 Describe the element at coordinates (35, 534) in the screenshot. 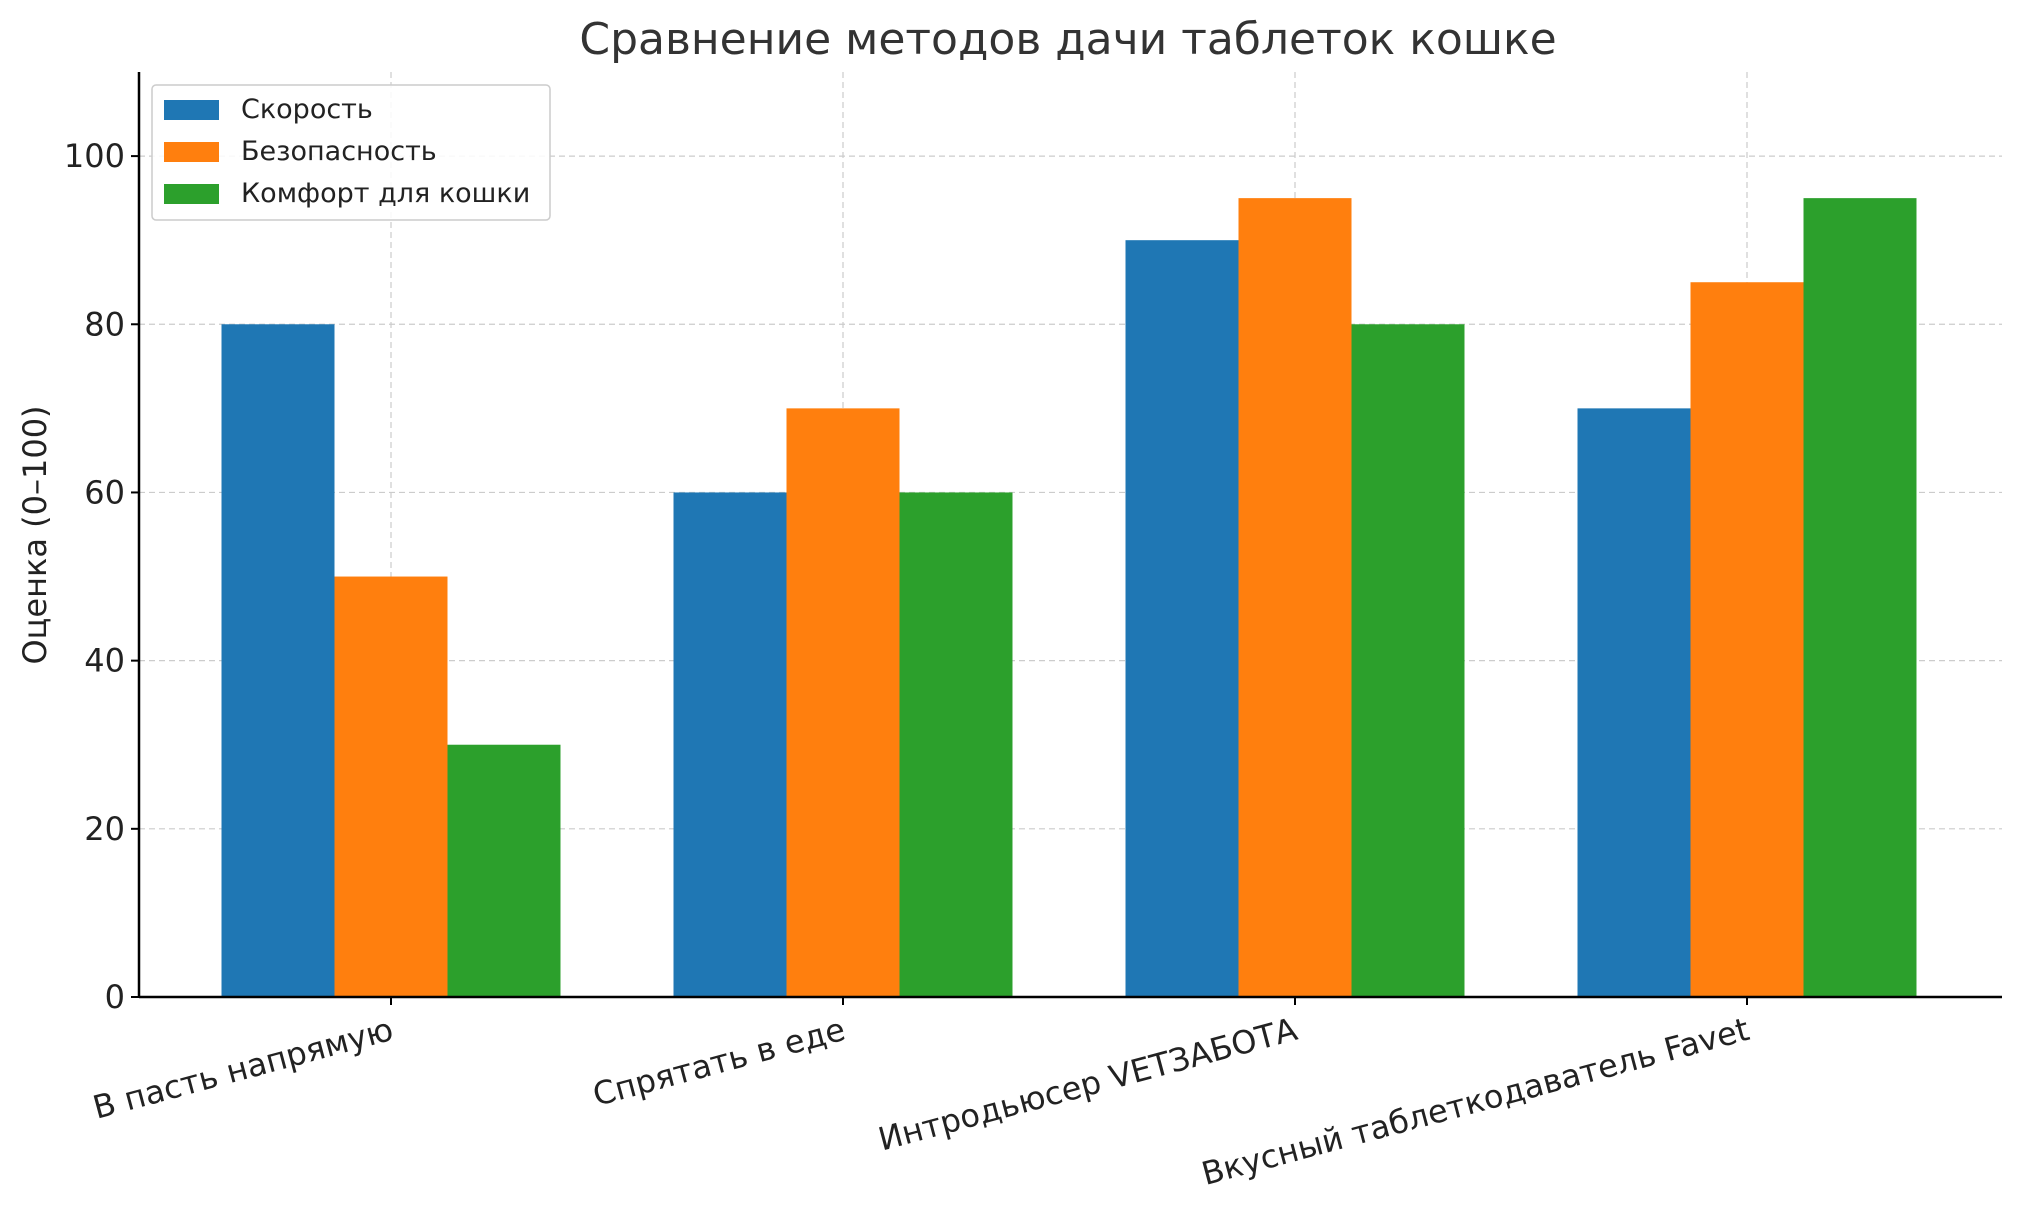

I see `y-axis-label: Оценка (0–100)` at that location.